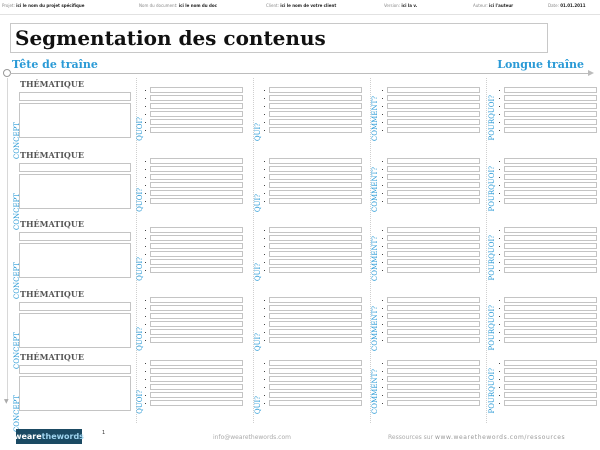  I want to click on resources-link: www.wearethewords.com/ressources, so click(500, 437).